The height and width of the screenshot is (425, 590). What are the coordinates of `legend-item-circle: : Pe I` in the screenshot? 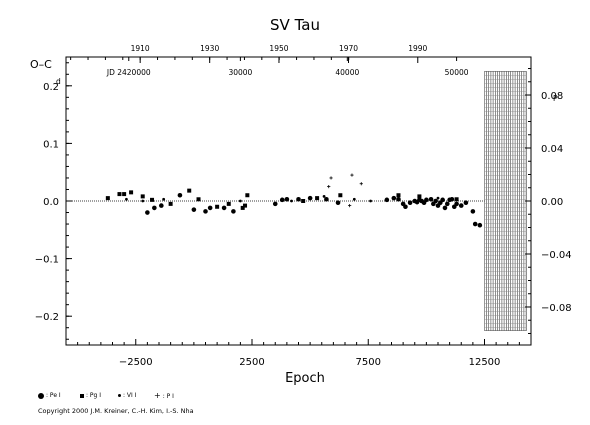 It's located at (49, 395).